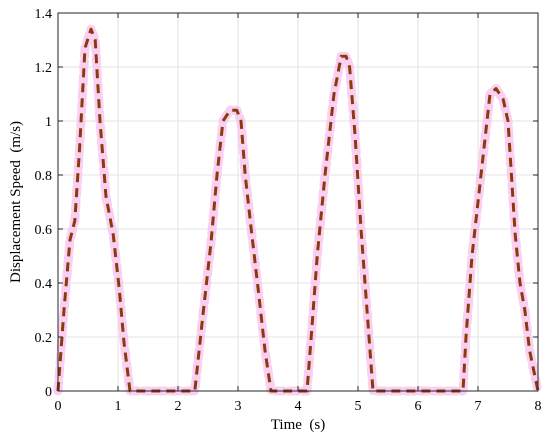  Describe the element at coordinates (118, 406) in the screenshot. I see `x-tick-label: 1` at that location.